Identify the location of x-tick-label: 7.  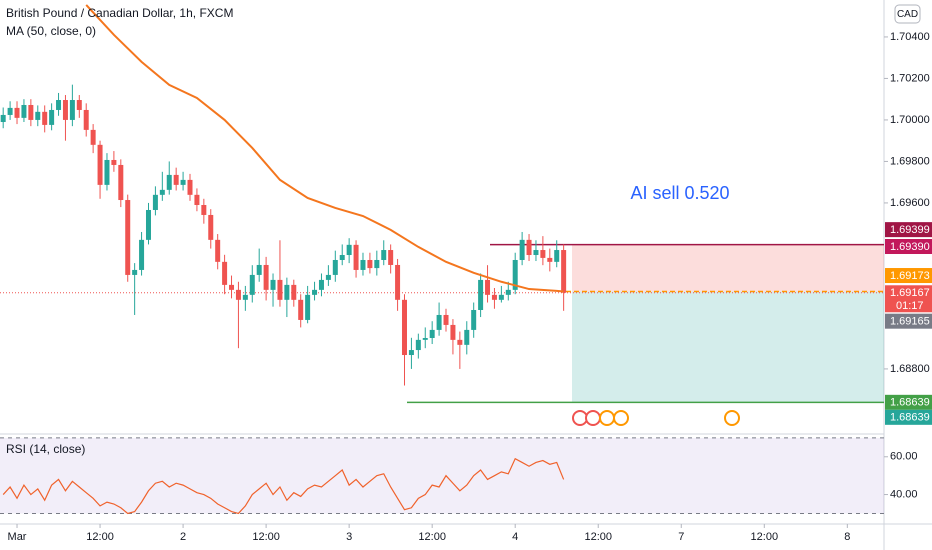
(681, 537).